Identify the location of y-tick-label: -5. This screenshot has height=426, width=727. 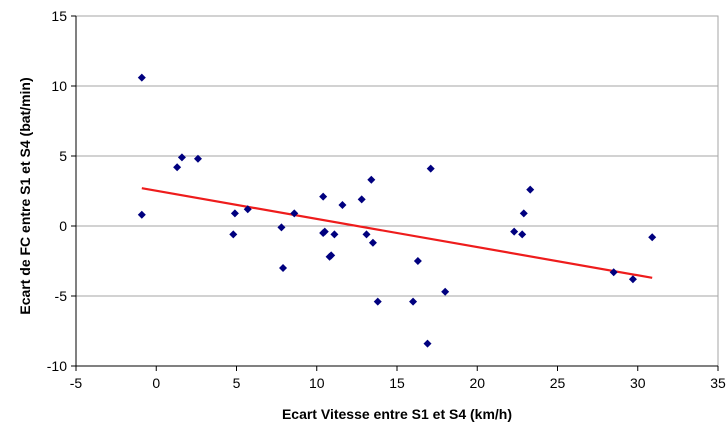
(61, 296).